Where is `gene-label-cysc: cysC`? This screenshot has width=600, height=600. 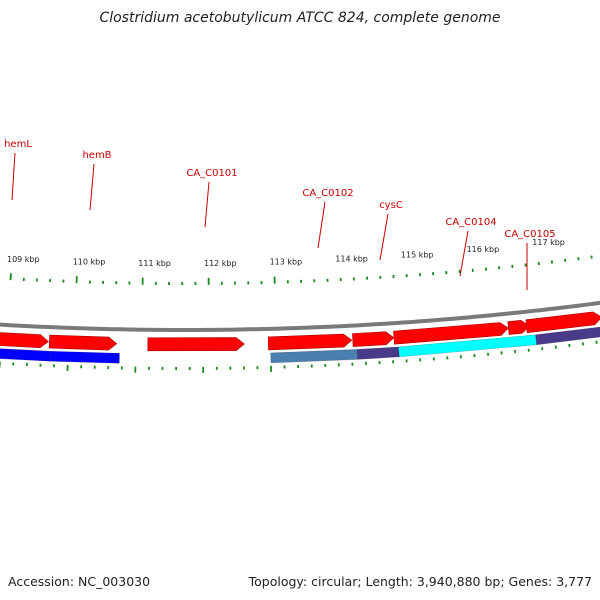 gene-label-cysc: cysC is located at coordinates (391, 205).